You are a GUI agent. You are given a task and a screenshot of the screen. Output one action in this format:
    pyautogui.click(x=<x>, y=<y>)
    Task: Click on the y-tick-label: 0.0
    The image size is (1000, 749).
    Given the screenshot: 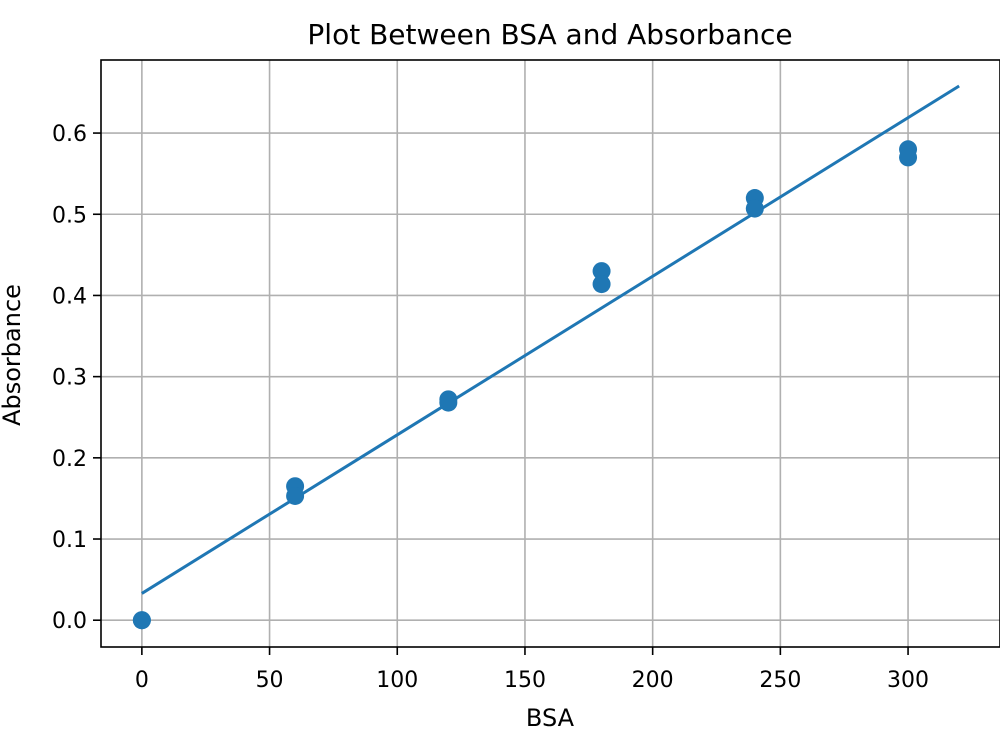 What is the action you would take?
    pyautogui.click(x=69, y=621)
    